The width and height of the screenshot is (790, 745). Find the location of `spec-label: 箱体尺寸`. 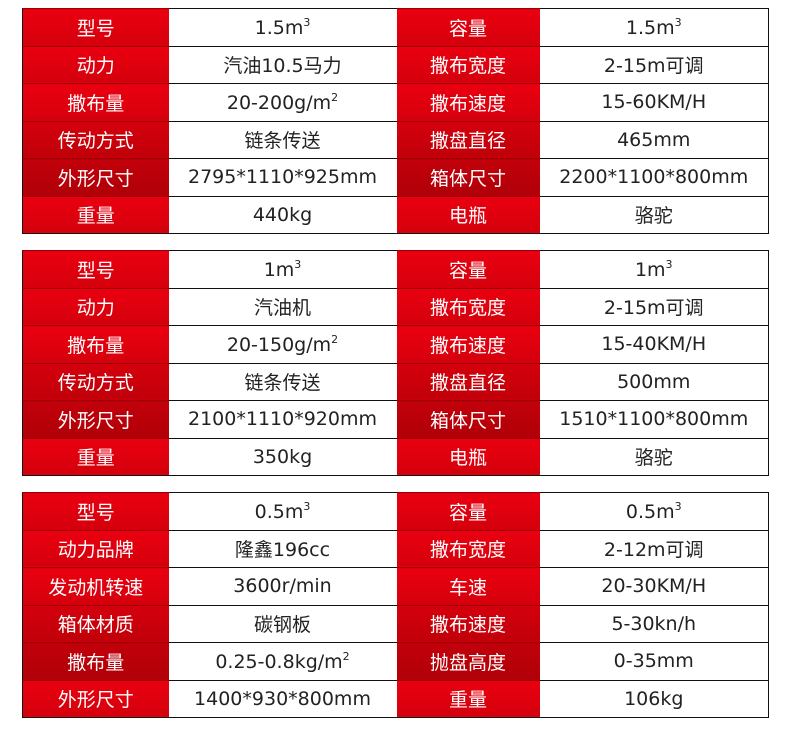

spec-label: 箱体尺寸 is located at coordinates (468, 177).